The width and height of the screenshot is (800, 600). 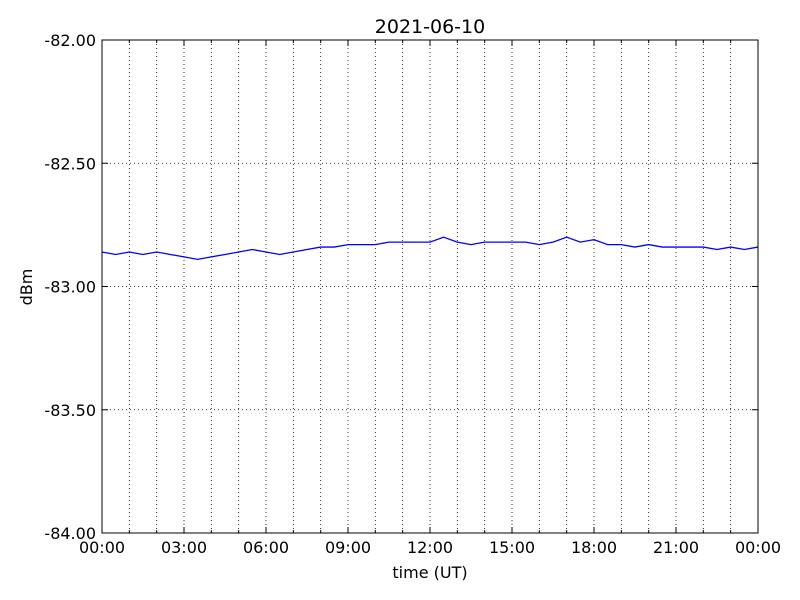 What do you see at coordinates (70, 40) in the screenshot?
I see `y-tick-label: -82.00` at bounding box center [70, 40].